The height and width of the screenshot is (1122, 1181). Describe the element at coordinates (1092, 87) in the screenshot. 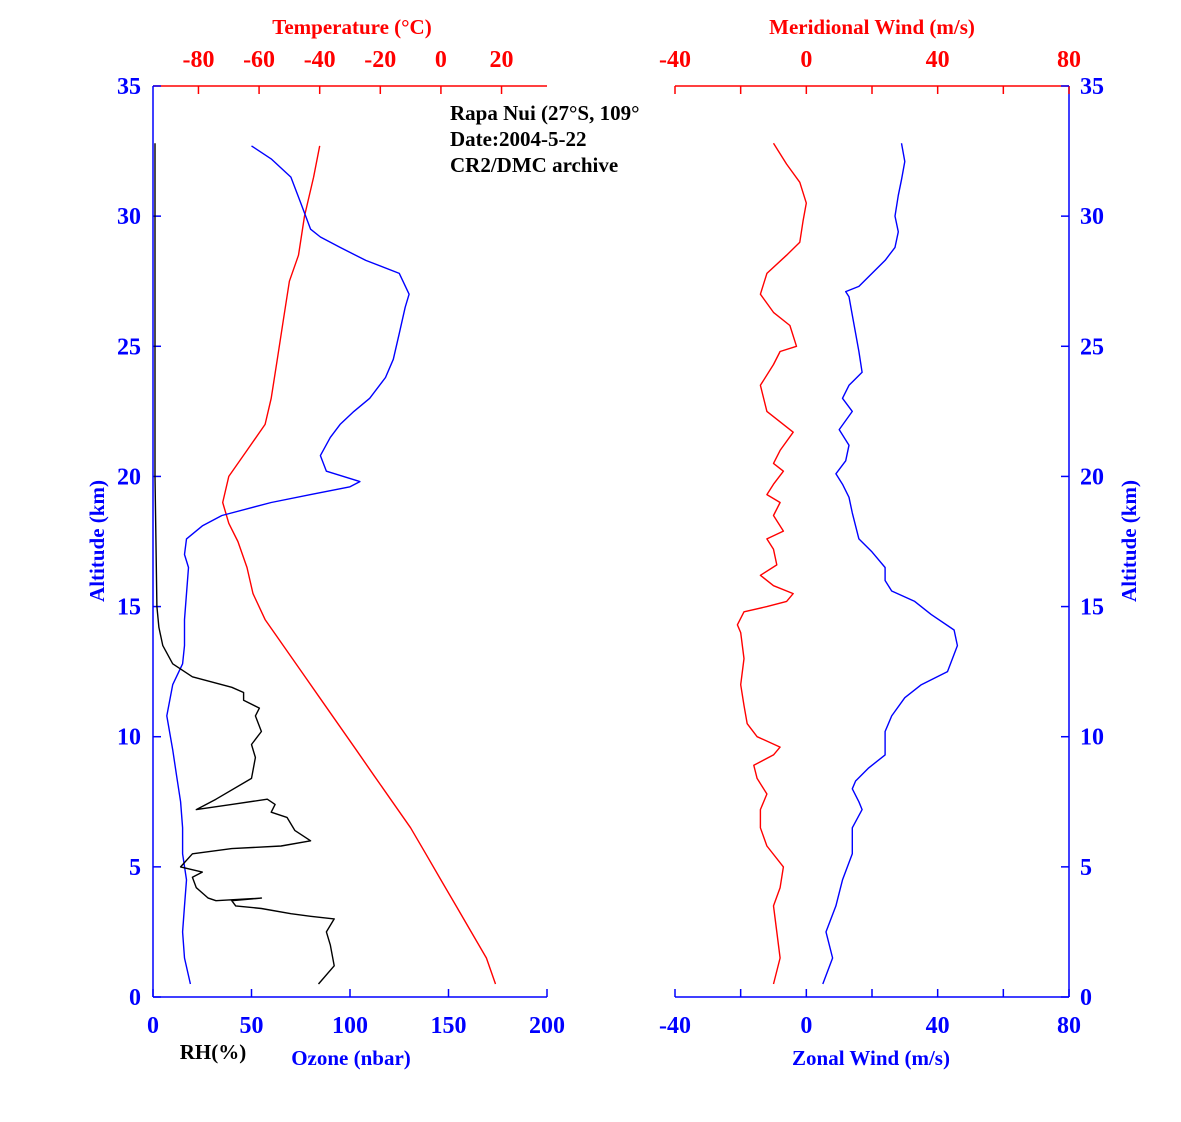

I see `right-altitude-tick-label: 35` at that location.